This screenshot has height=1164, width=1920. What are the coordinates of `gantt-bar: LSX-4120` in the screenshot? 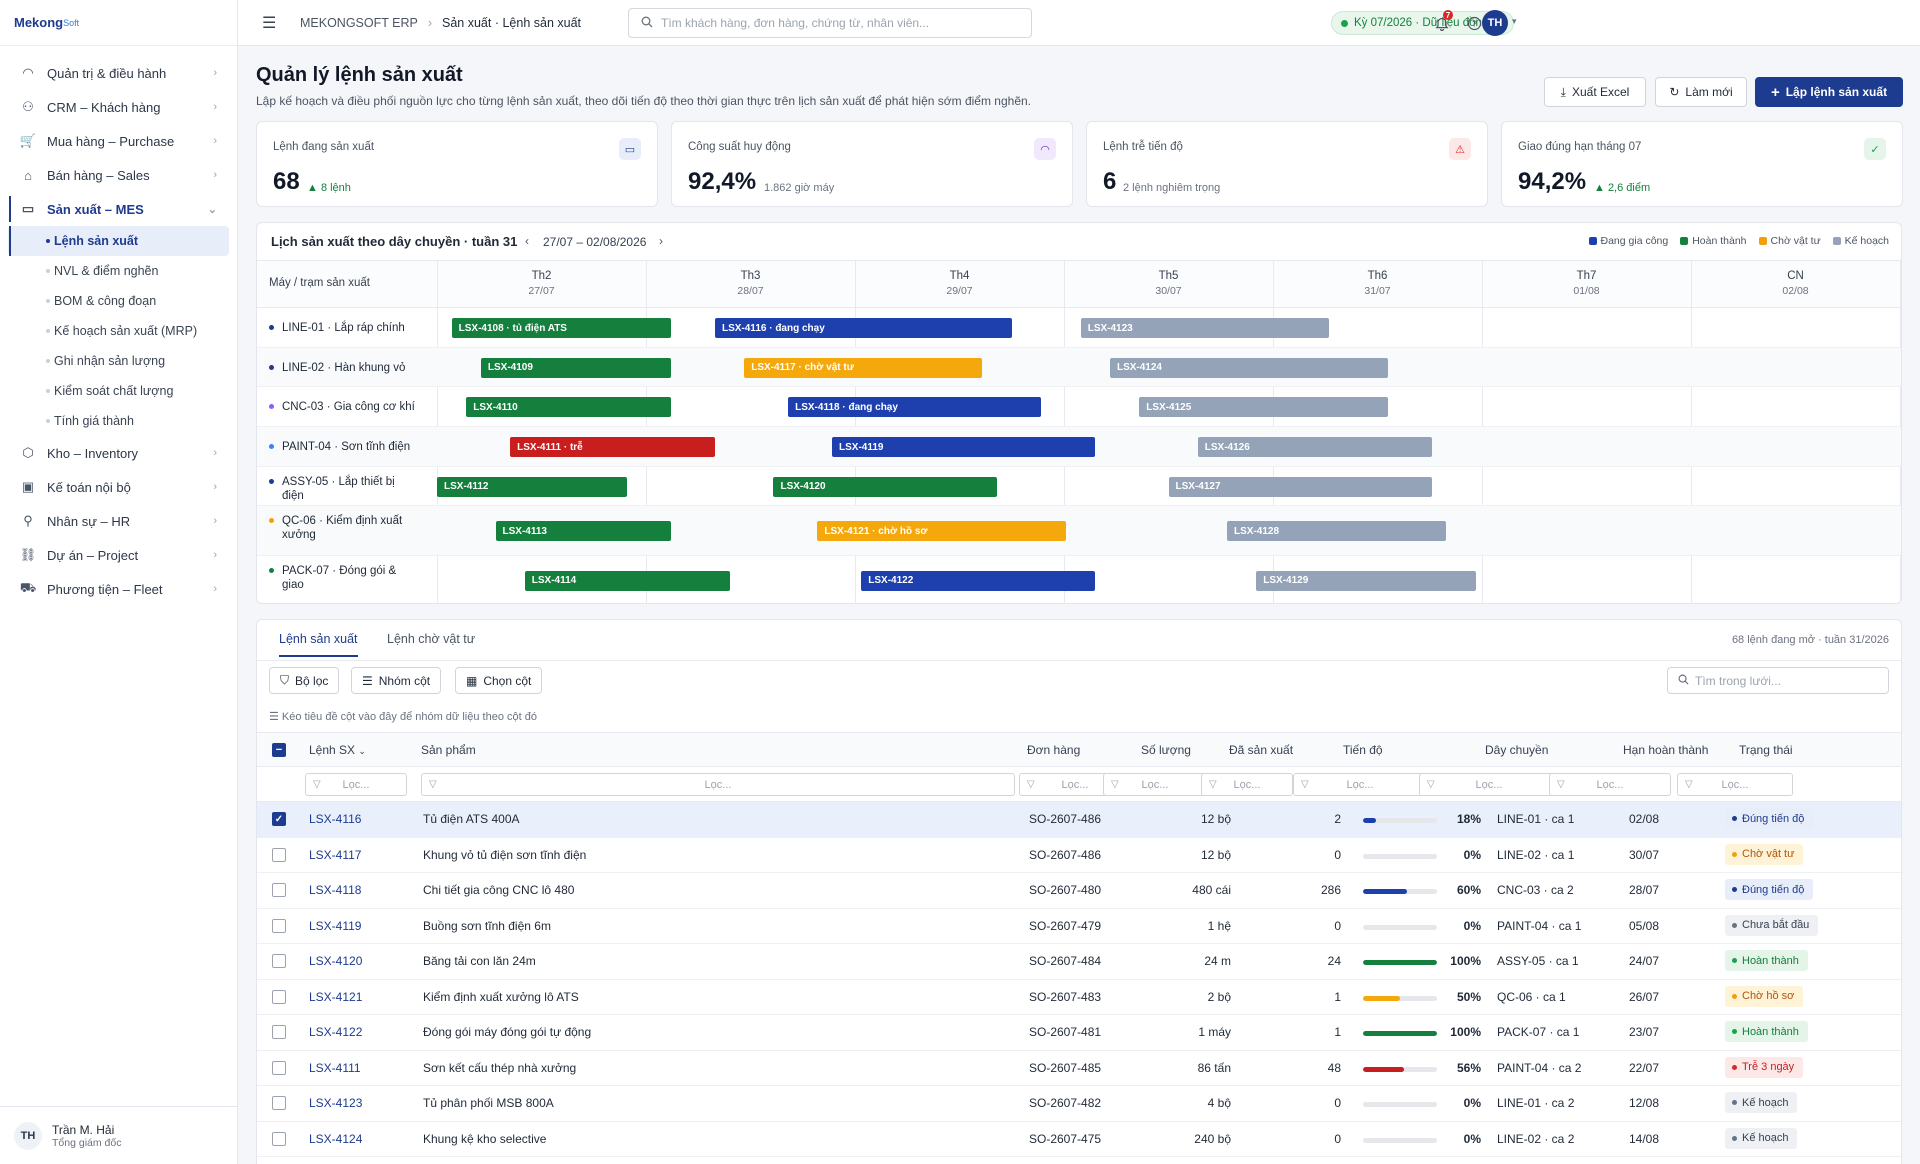 It's located at (885, 486).